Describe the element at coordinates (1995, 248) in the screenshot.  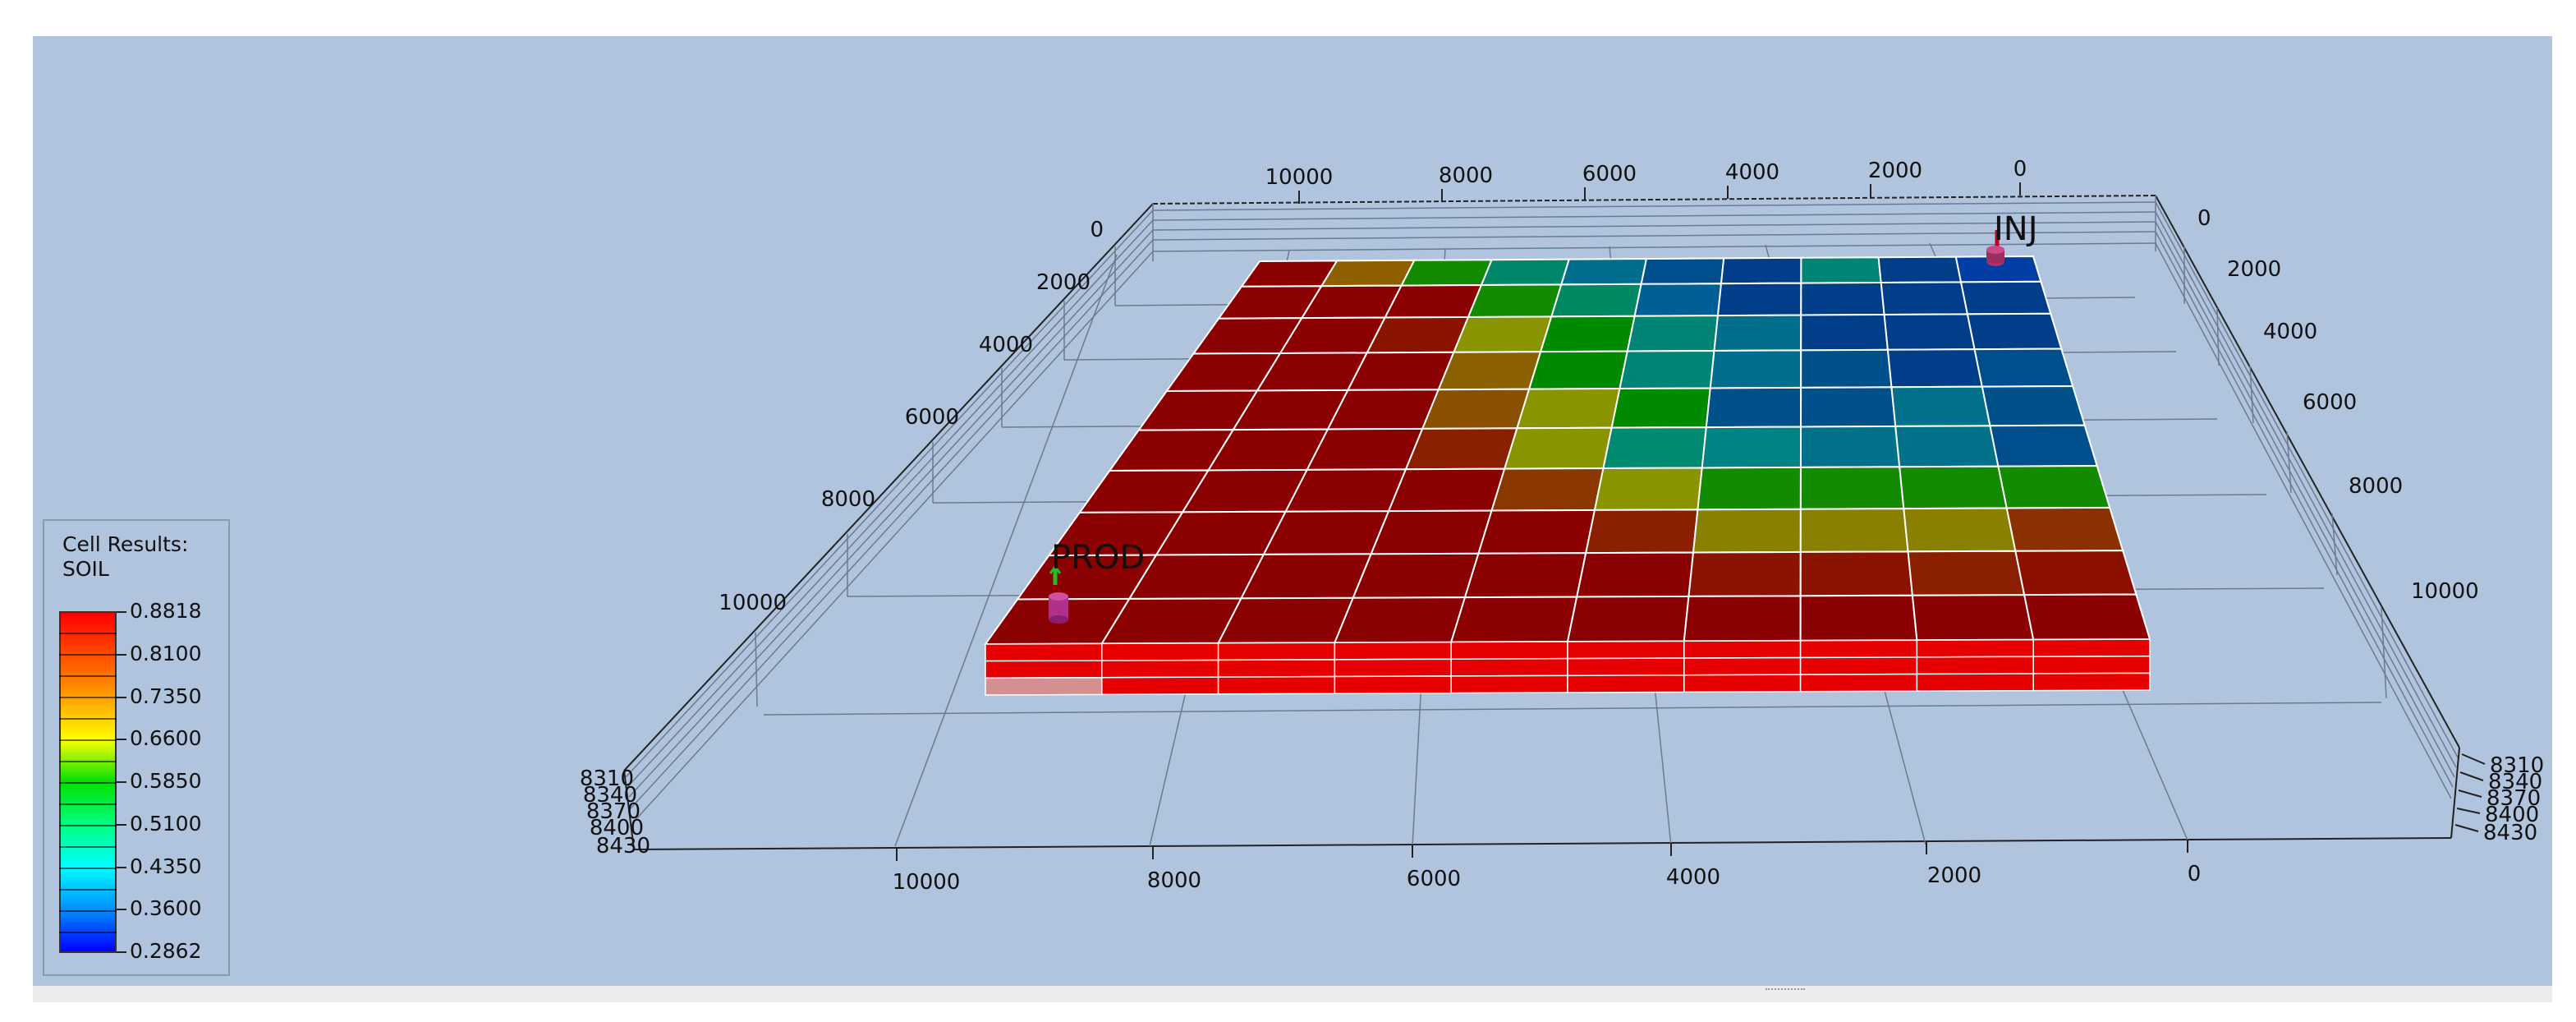
I see `injector-well` at that location.